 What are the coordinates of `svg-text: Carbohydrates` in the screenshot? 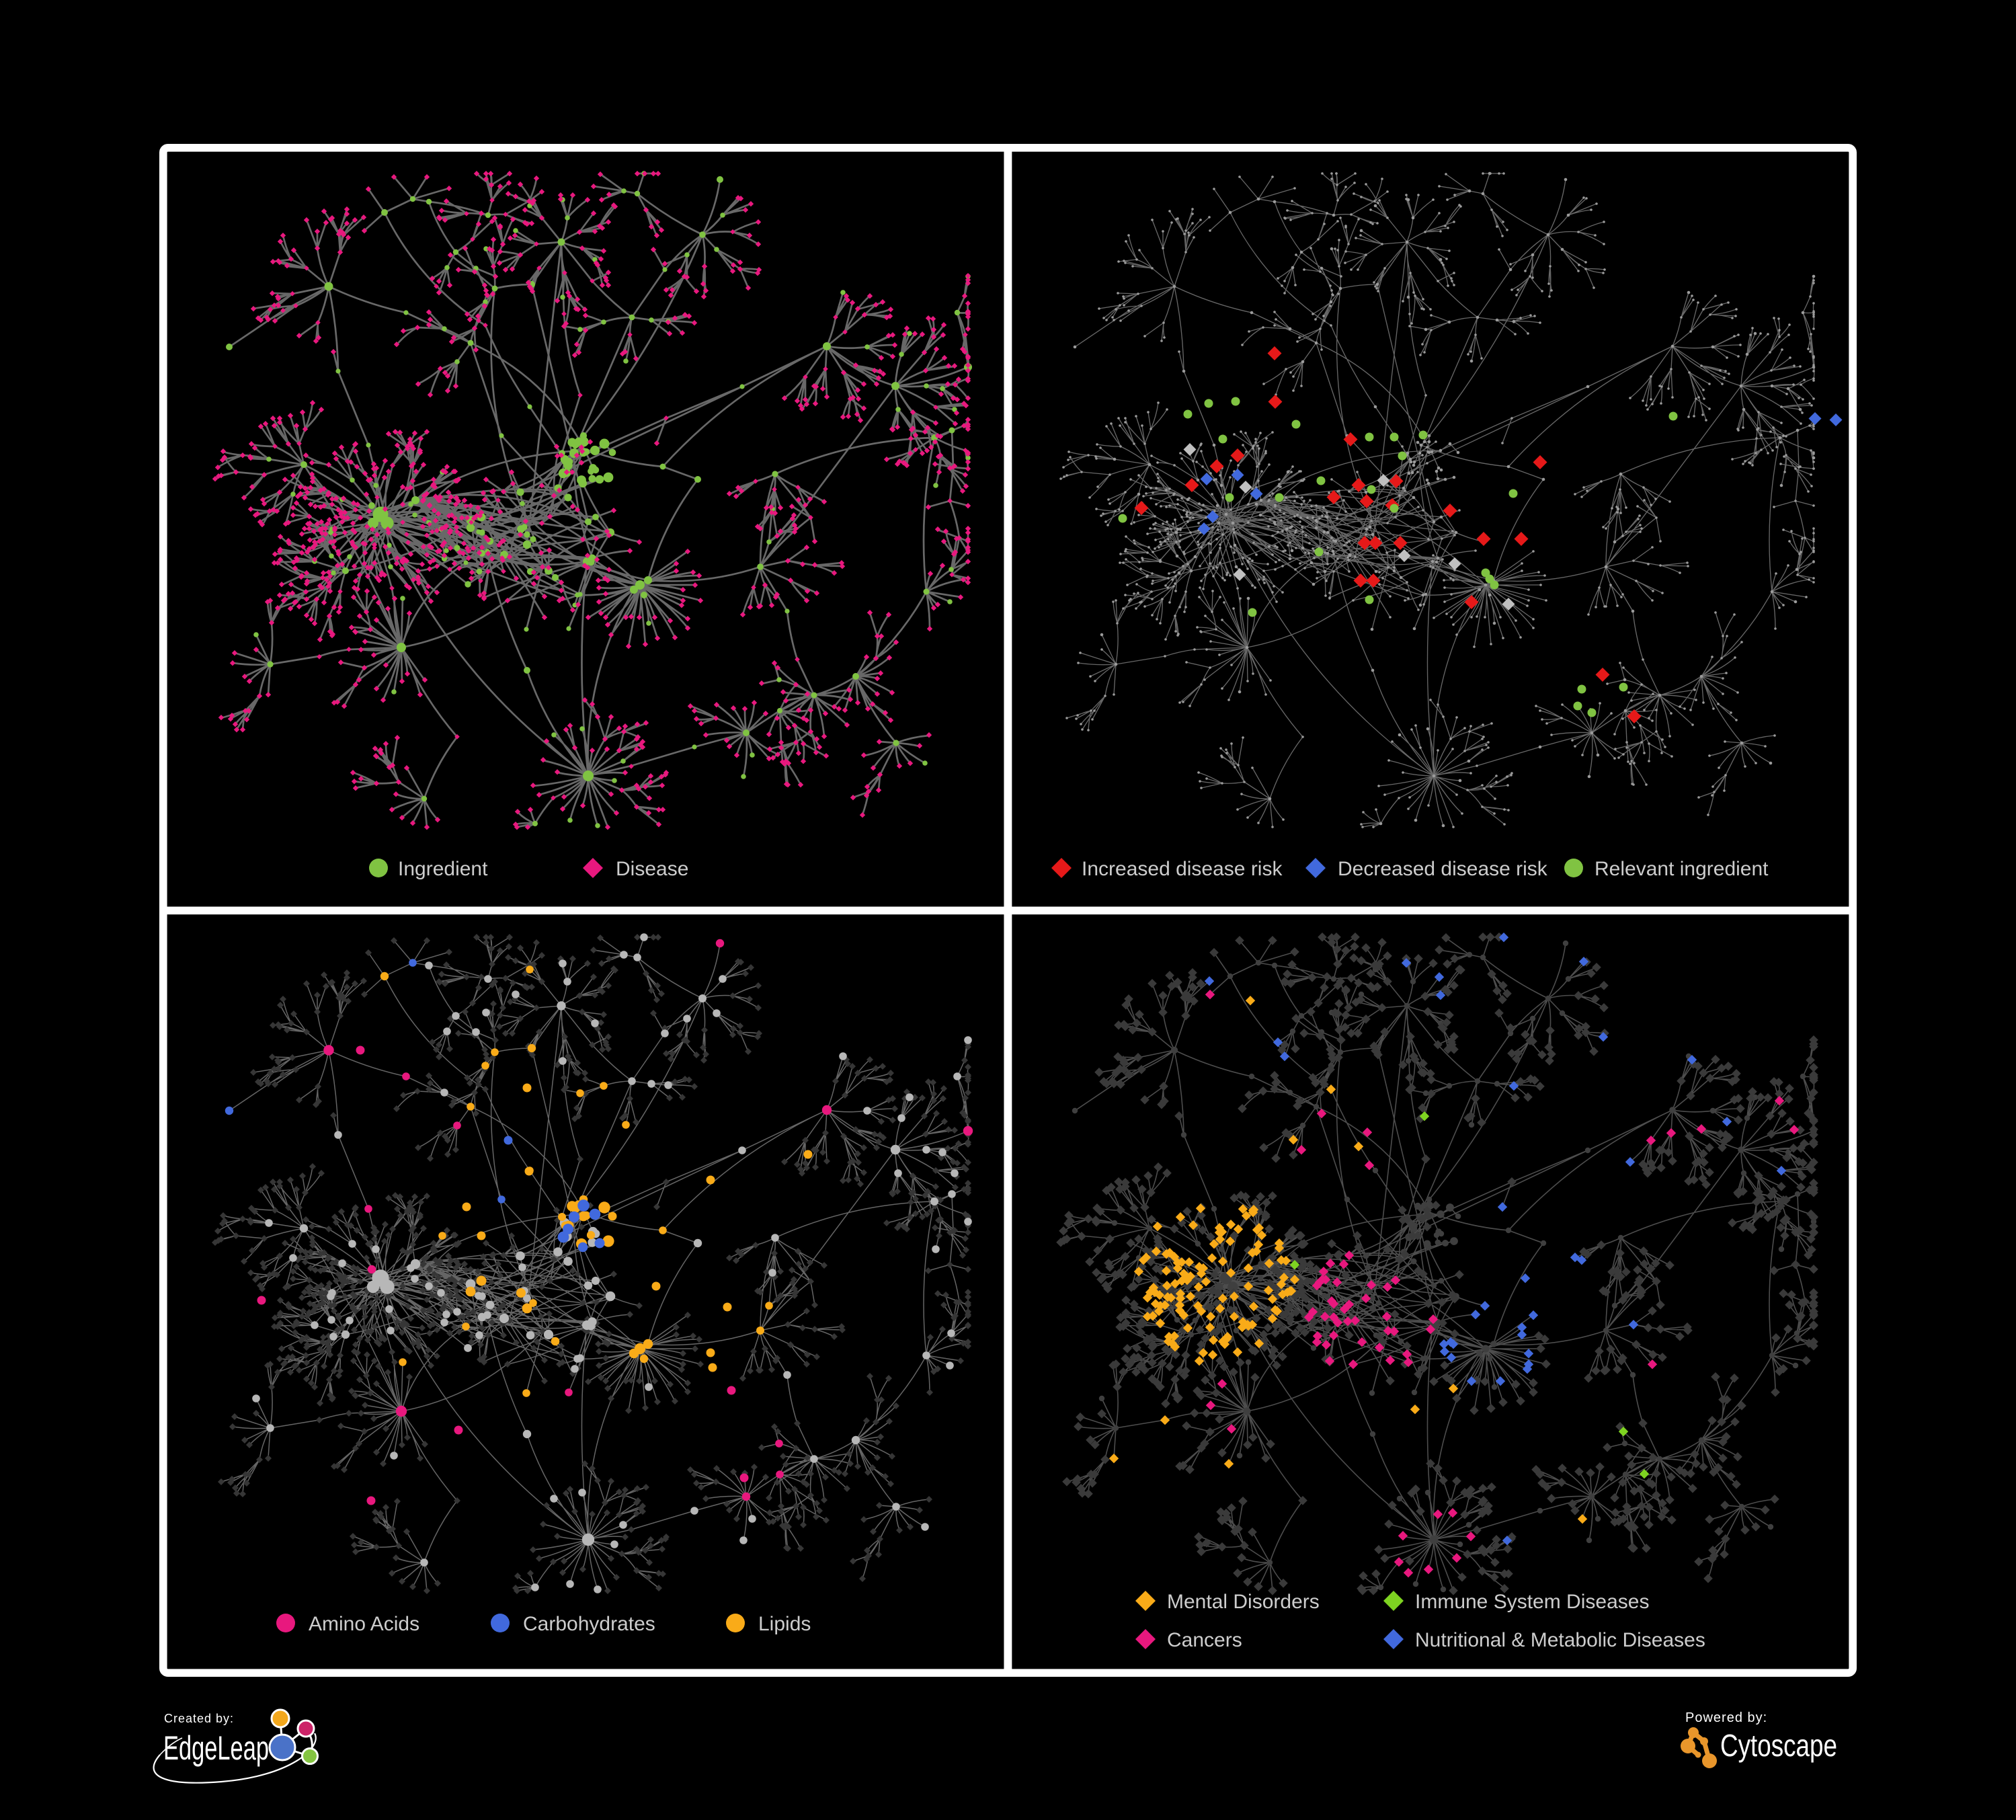 It's located at (589, 1624).